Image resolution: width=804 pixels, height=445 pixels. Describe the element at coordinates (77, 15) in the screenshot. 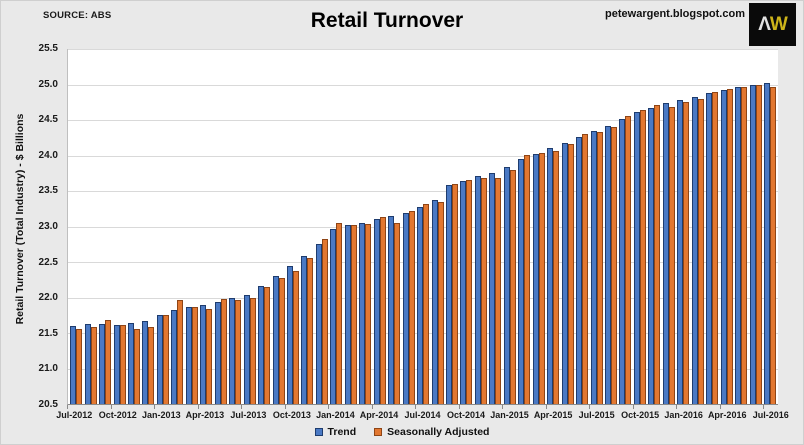

I see `source-label: SOURCE: ABS` at that location.